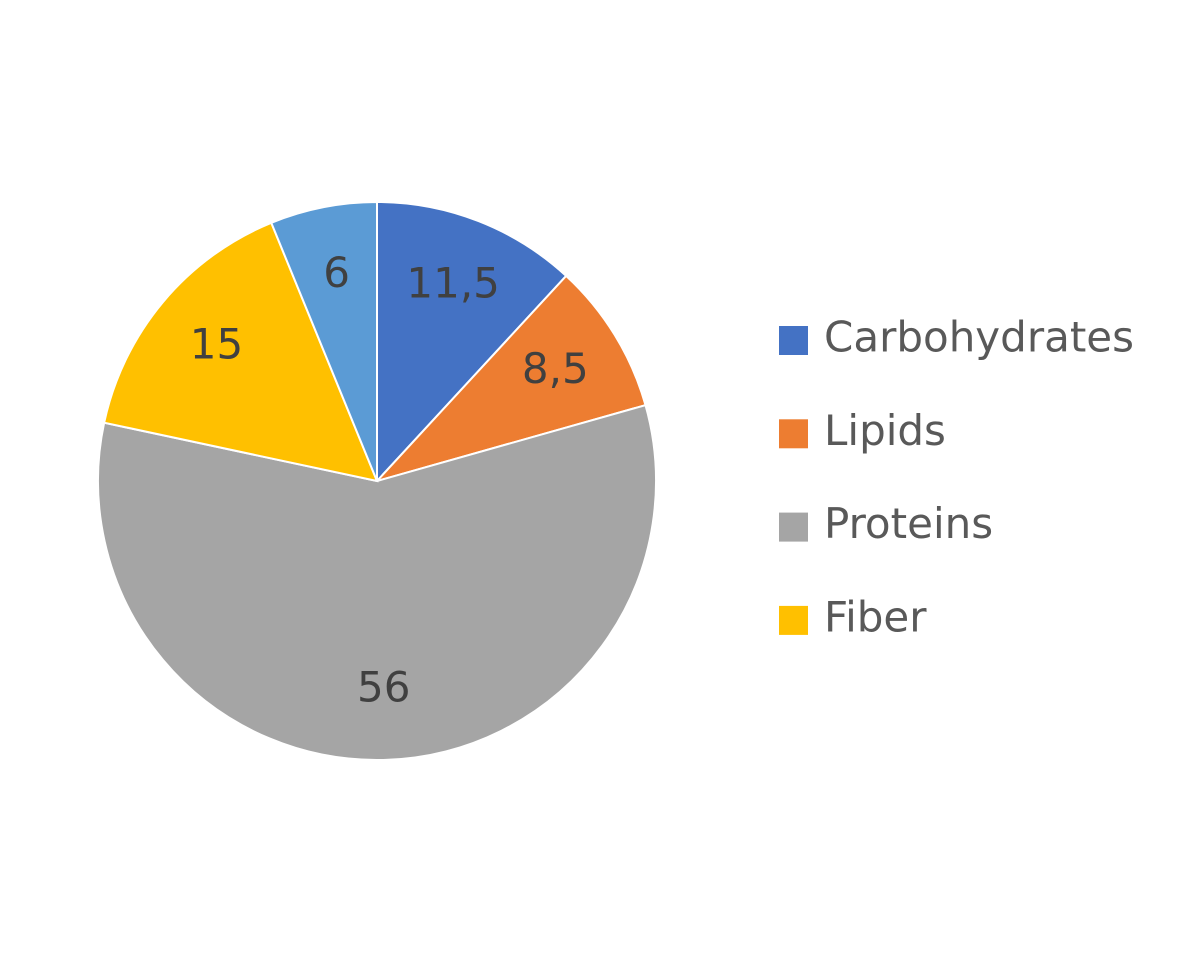 The image size is (1192, 963). Describe the element at coordinates (875, 616) in the screenshot. I see `legend-label: Fiber` at that location.